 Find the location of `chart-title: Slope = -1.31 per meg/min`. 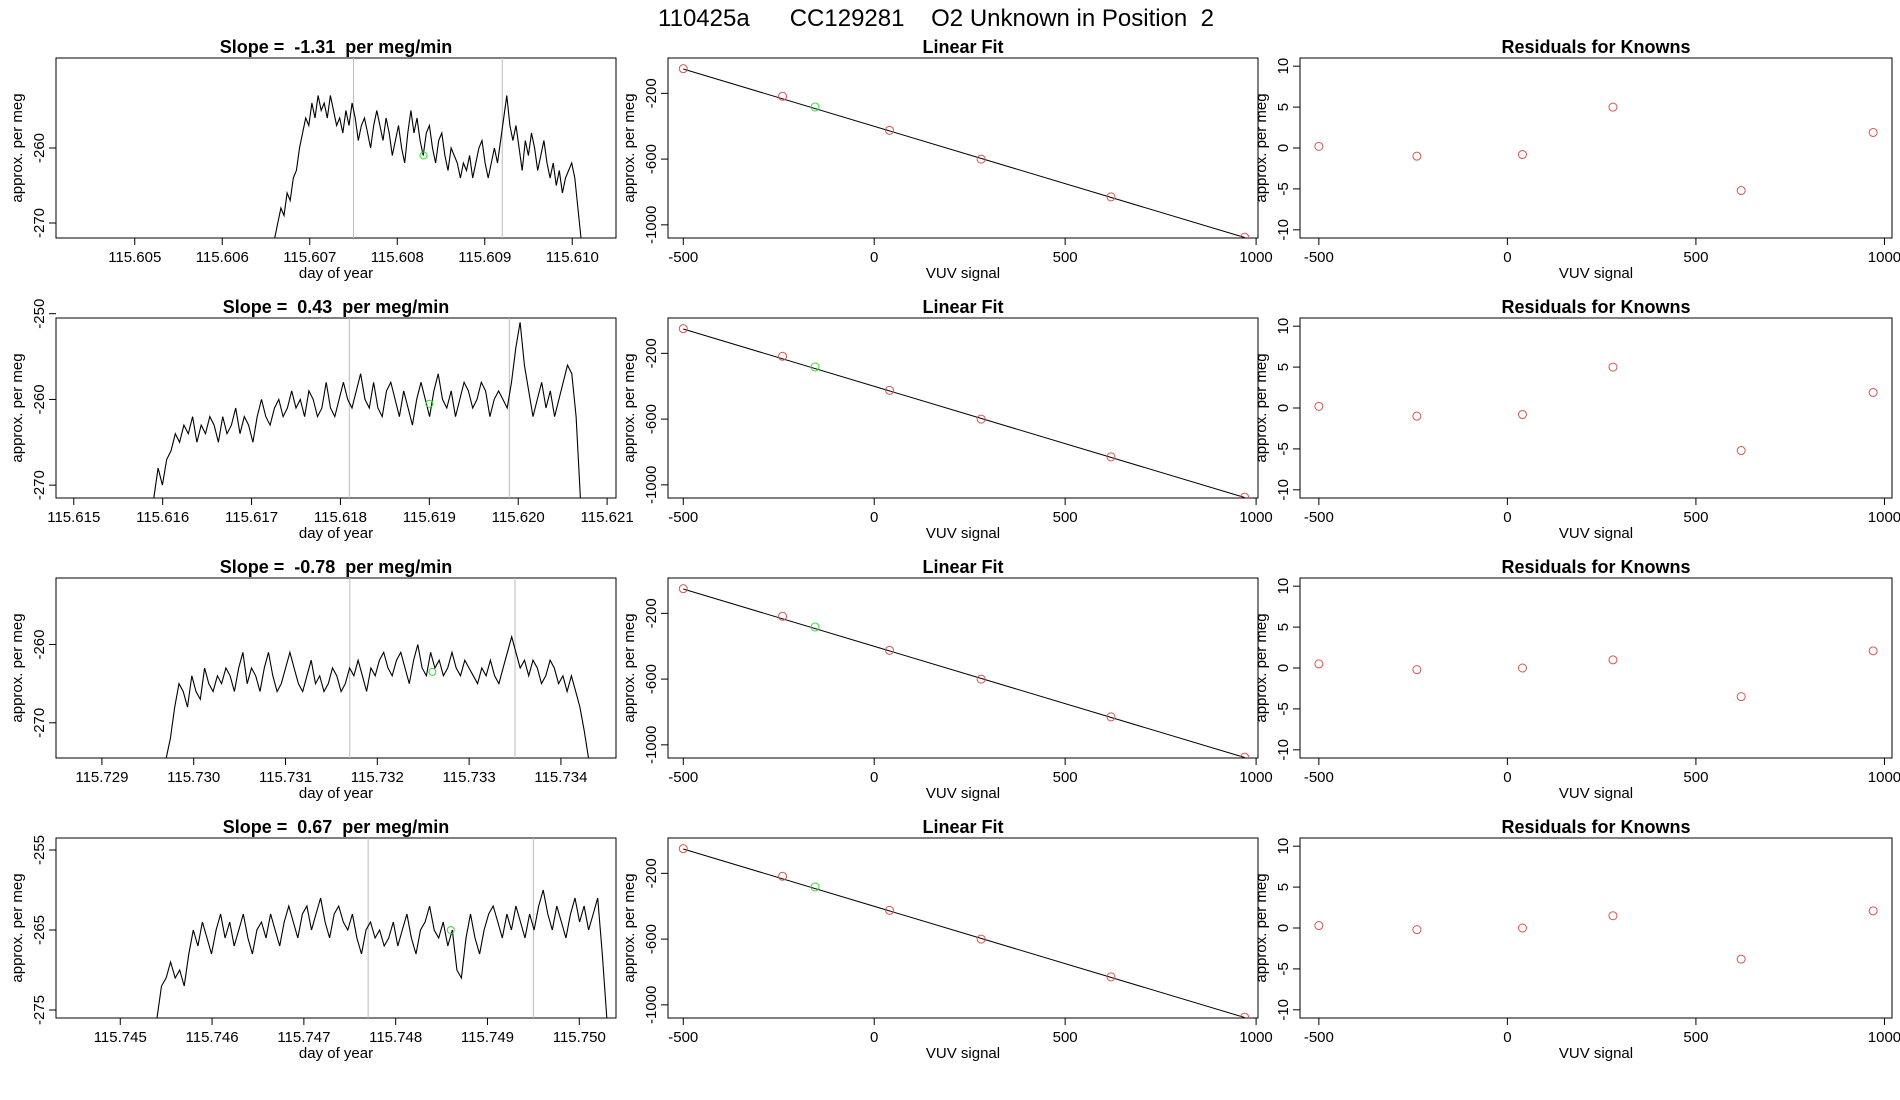

chart-title: Slope = -1.31 per meg/min is located at coordinates (336, 47).